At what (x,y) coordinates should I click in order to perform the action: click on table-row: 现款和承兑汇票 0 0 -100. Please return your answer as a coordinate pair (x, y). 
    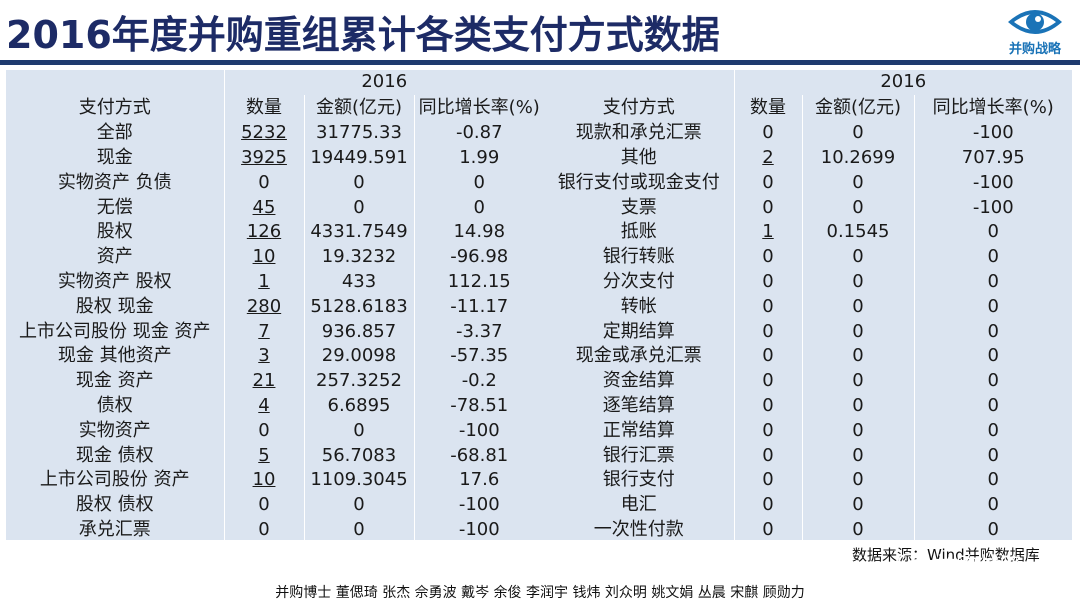
    Looking at the image, I should click on (808, 133).